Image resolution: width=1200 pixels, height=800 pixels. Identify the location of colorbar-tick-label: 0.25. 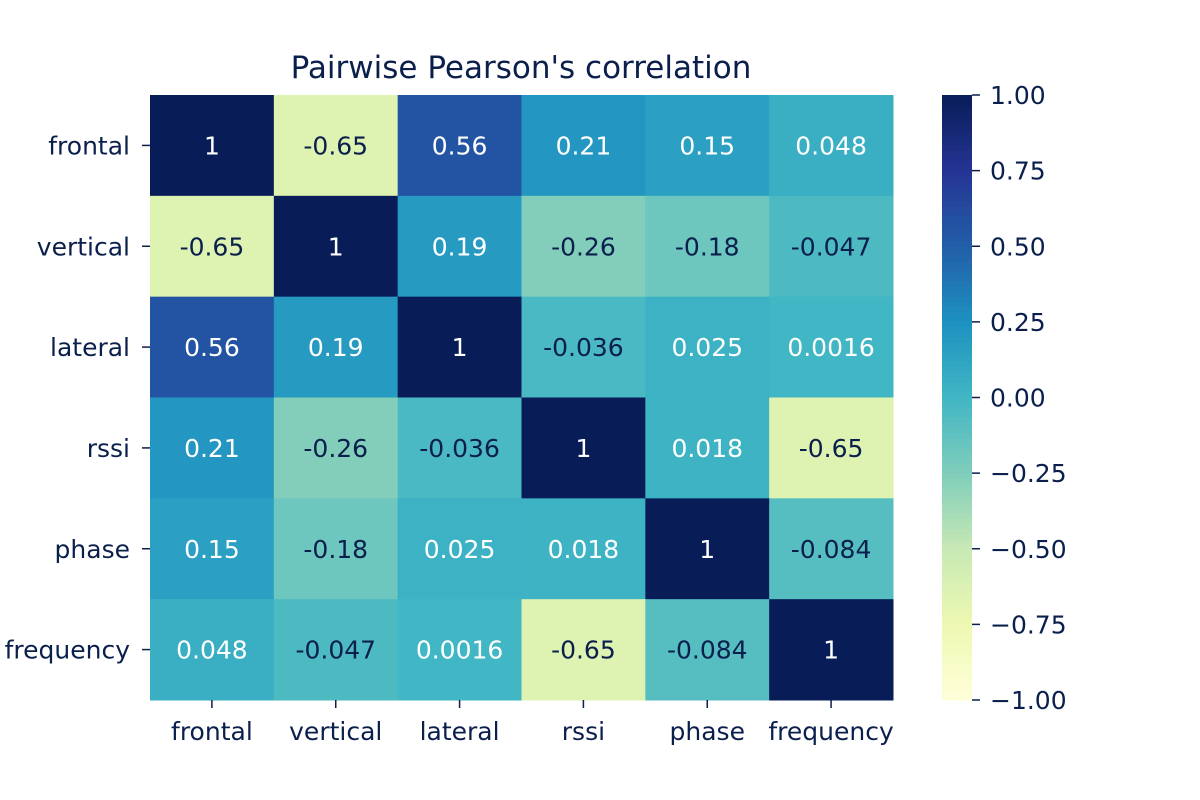
(1018, 322).